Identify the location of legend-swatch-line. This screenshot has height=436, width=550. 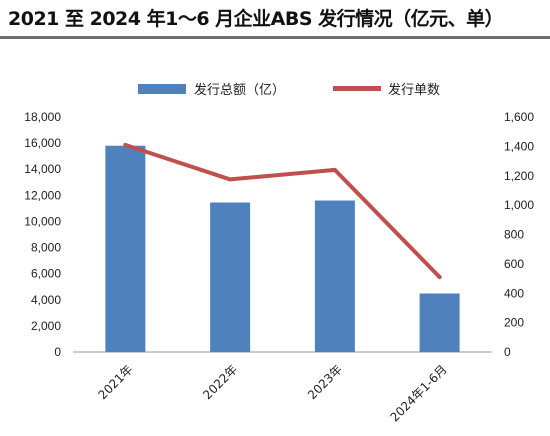
(357, 88).